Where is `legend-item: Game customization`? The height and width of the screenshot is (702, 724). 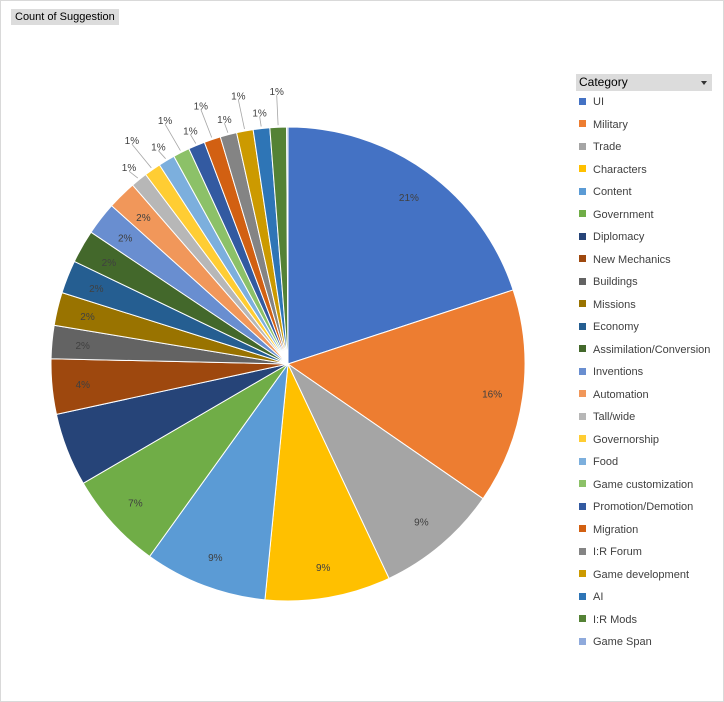
legend-item: Game customization is located at coordinates (643, 489).